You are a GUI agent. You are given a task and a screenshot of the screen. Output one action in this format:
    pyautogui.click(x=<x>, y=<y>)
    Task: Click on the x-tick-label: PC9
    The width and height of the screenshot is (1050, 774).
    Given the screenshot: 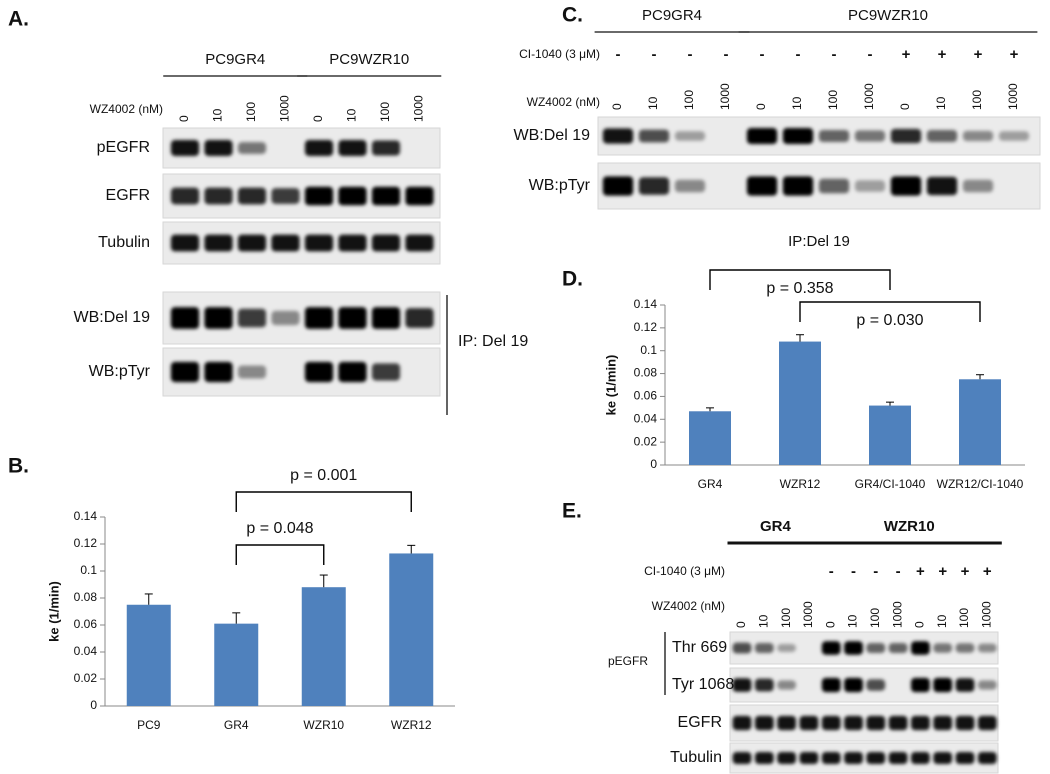 What is the action you would take?
    pyautogui.click(x=149, y=725)
    